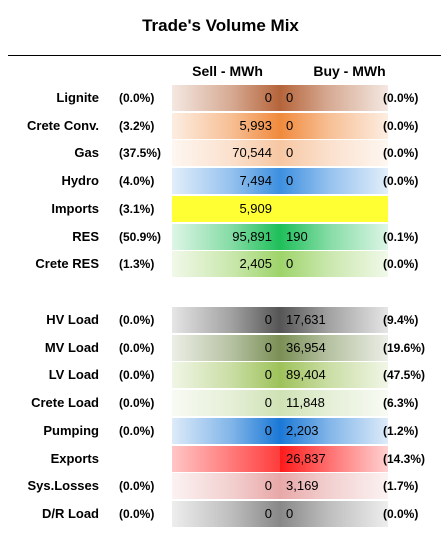  I want to click on buy-percent: (6.3%), so click(401, 403).